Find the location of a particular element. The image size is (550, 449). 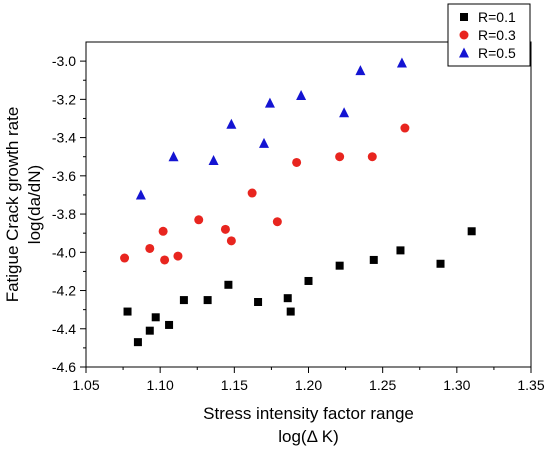

legend-label: R=0.1 is located at coordinates (497, 17).